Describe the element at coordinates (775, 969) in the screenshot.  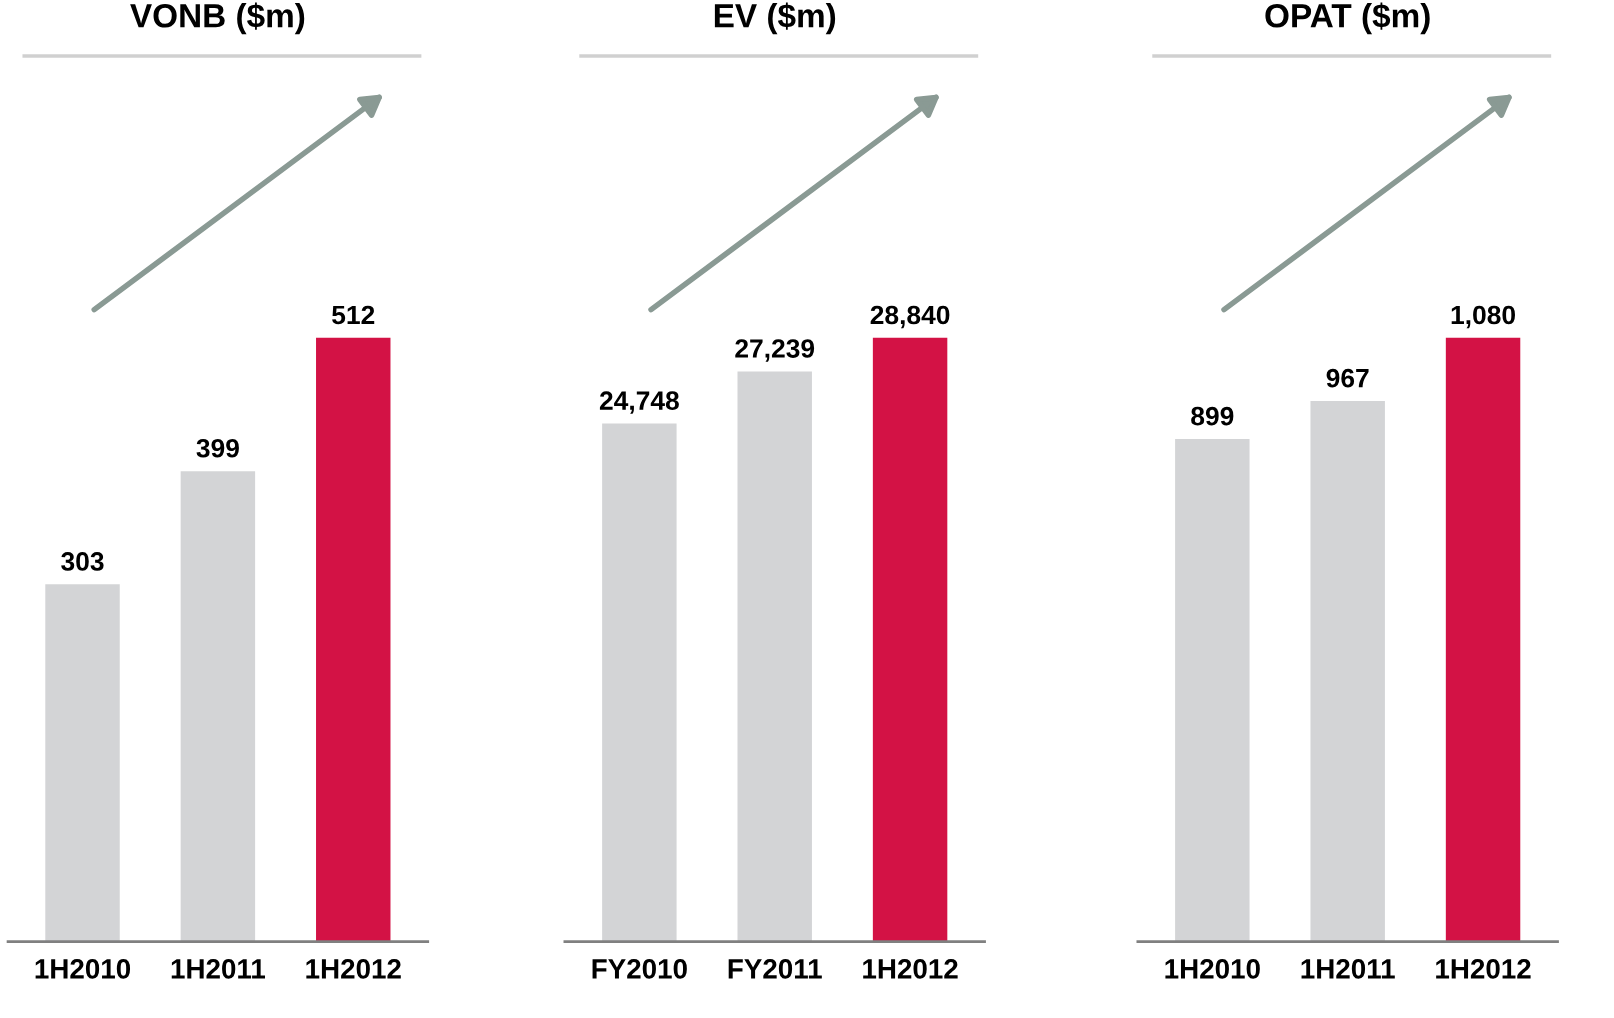
I see `x-tick-label: FY2011` at that location.